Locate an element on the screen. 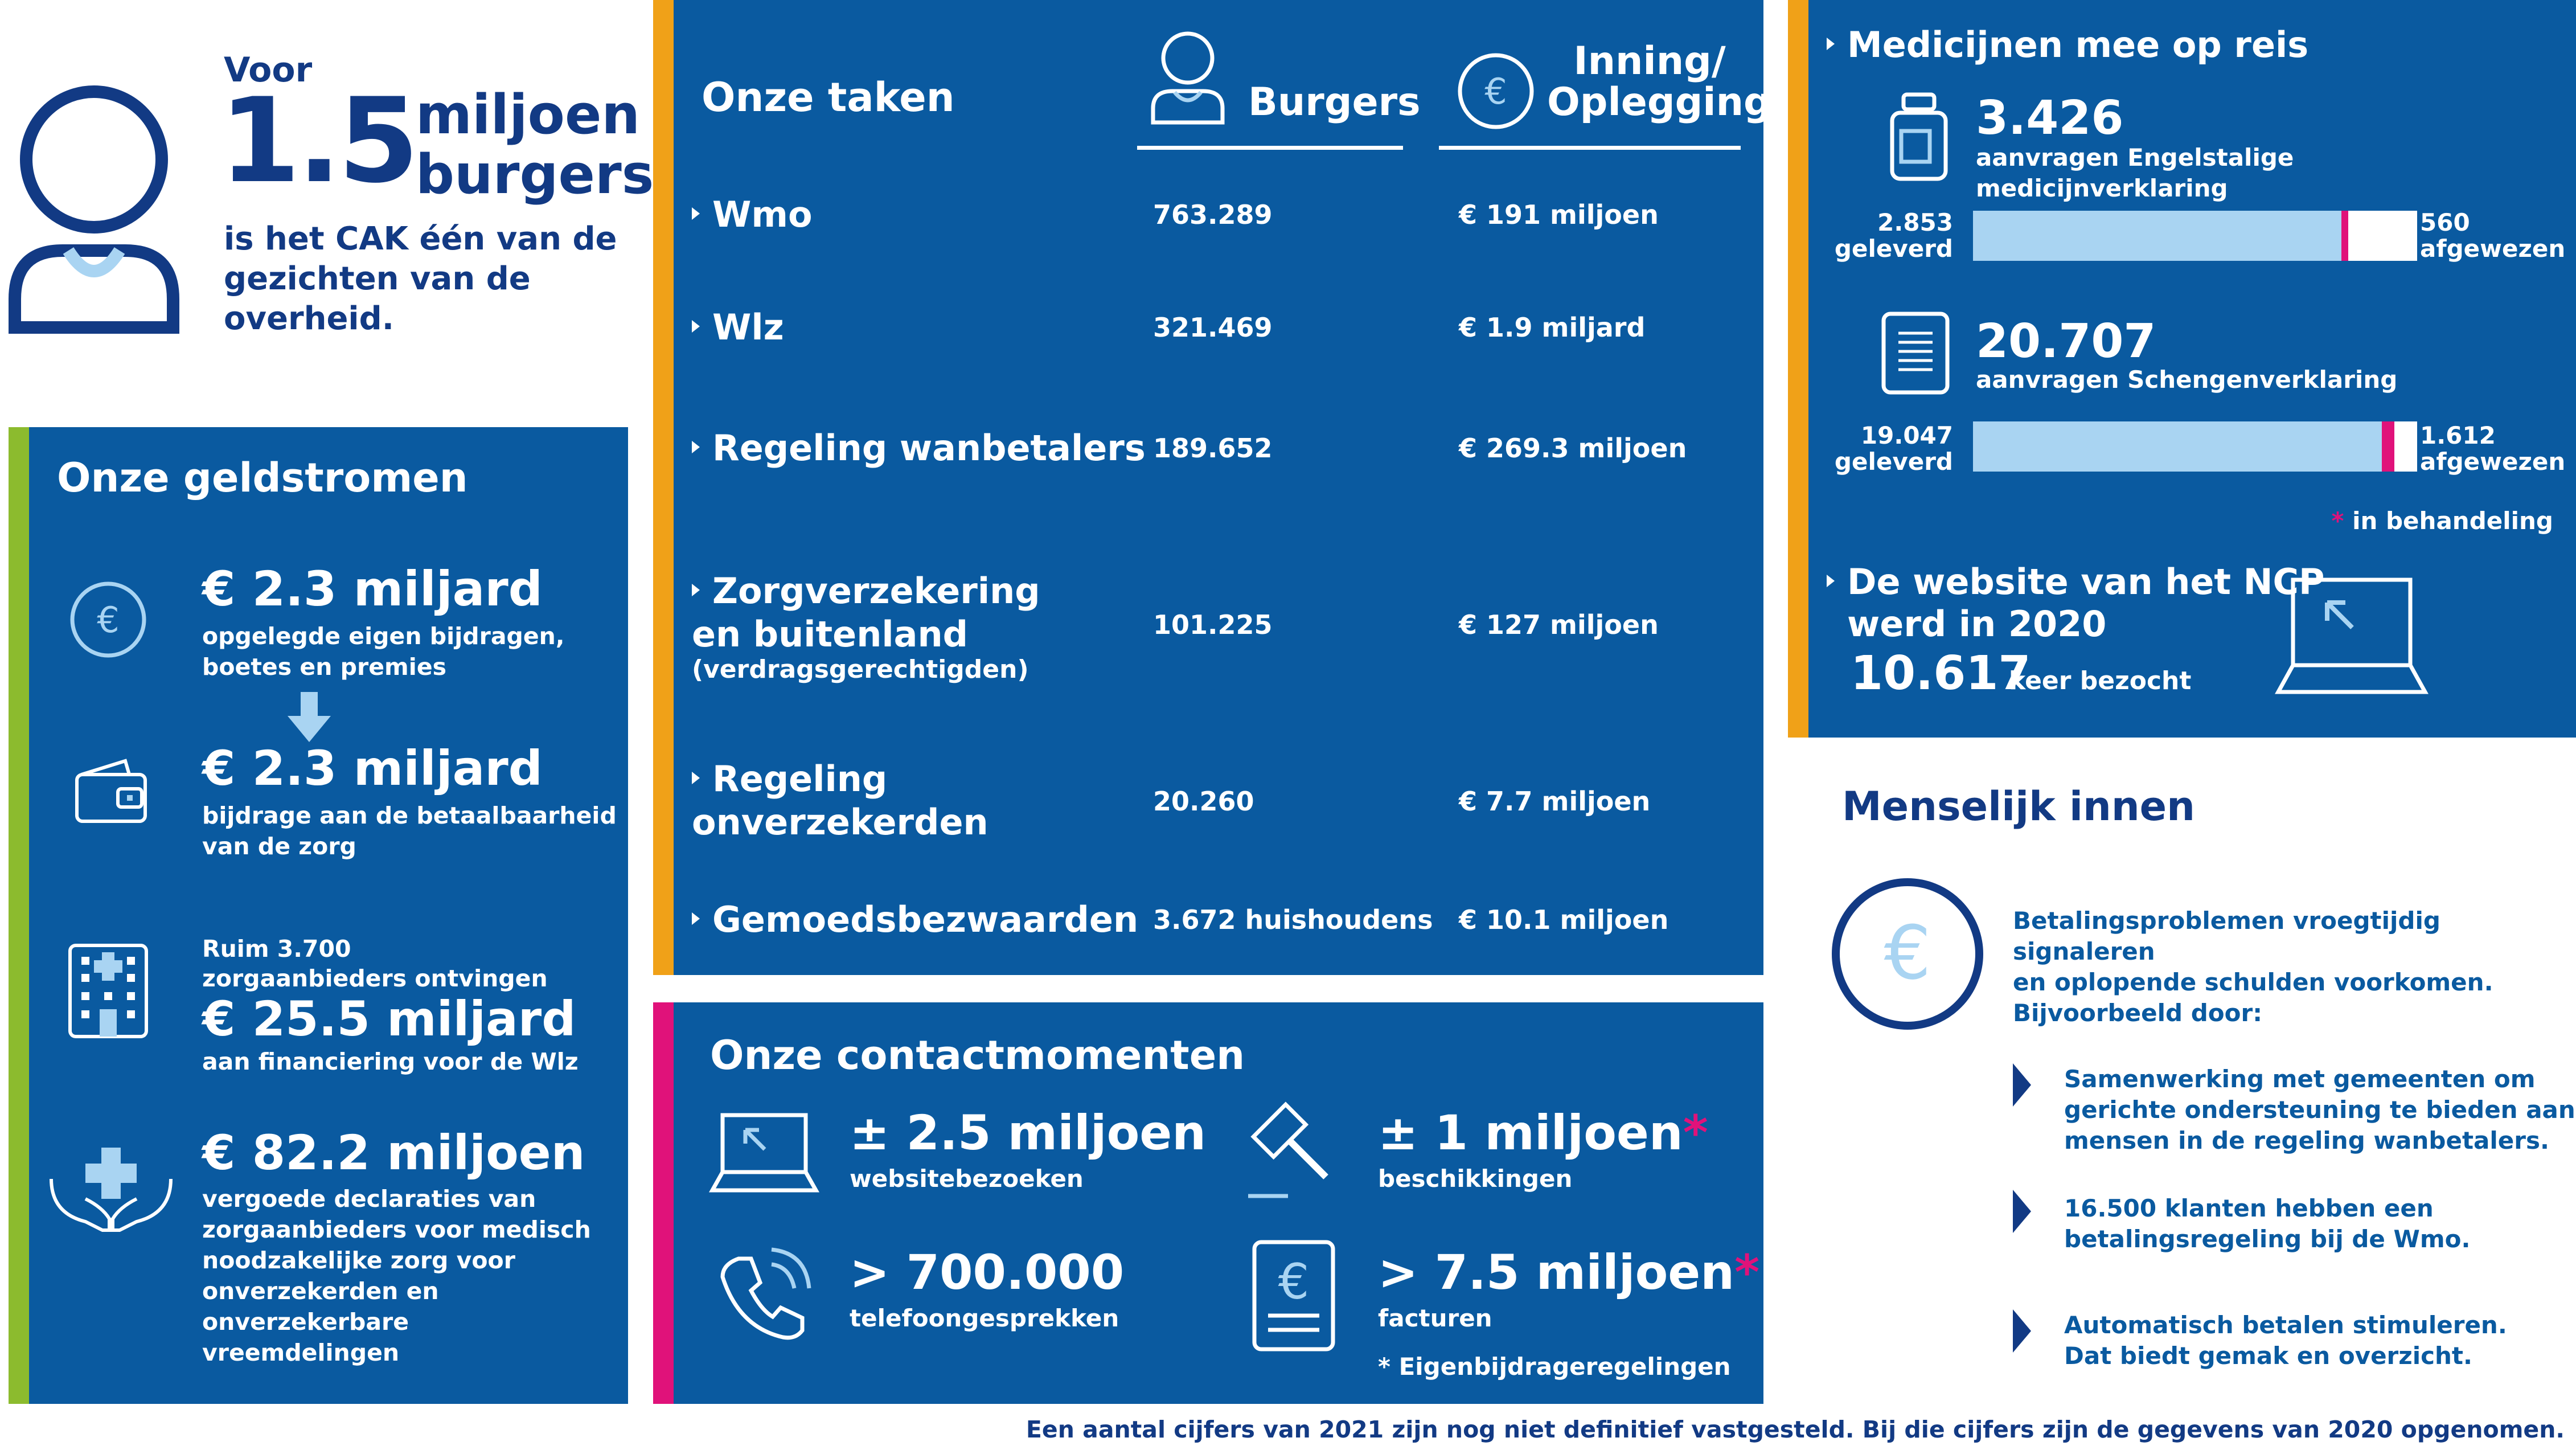  taak-label: Wlz is located at coordinates (738, 327).